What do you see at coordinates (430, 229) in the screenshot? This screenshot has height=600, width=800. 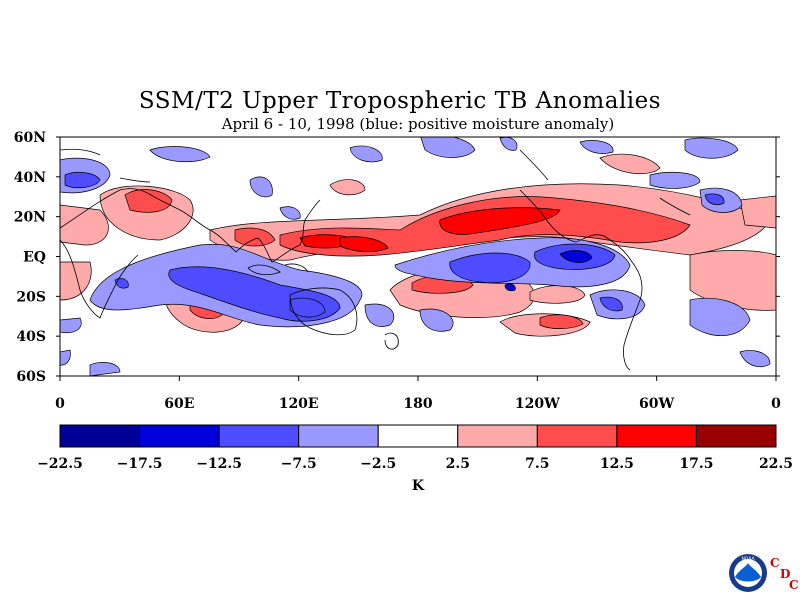 I see `strong-red-regions` at bounding box center [430, 229].